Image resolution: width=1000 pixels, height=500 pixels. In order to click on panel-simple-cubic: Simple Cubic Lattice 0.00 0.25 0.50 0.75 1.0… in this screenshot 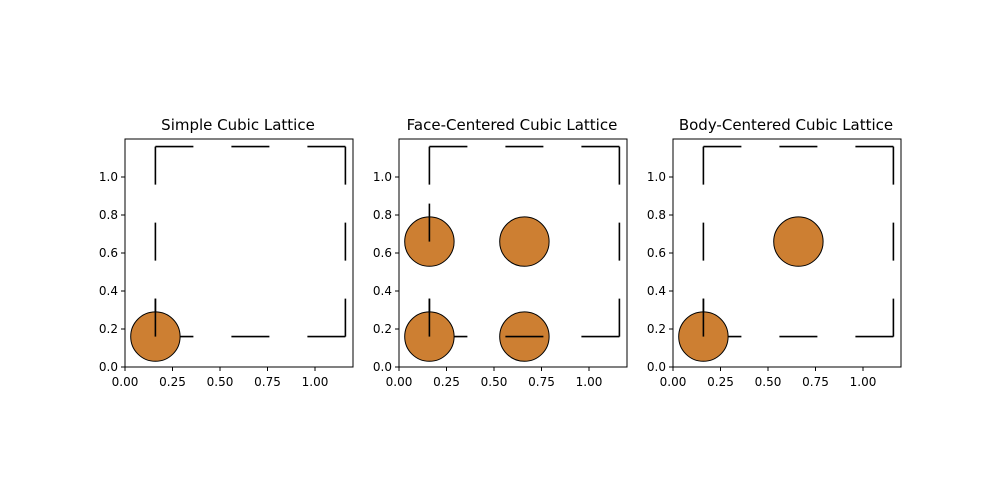, I will do `click(226, 252)`.